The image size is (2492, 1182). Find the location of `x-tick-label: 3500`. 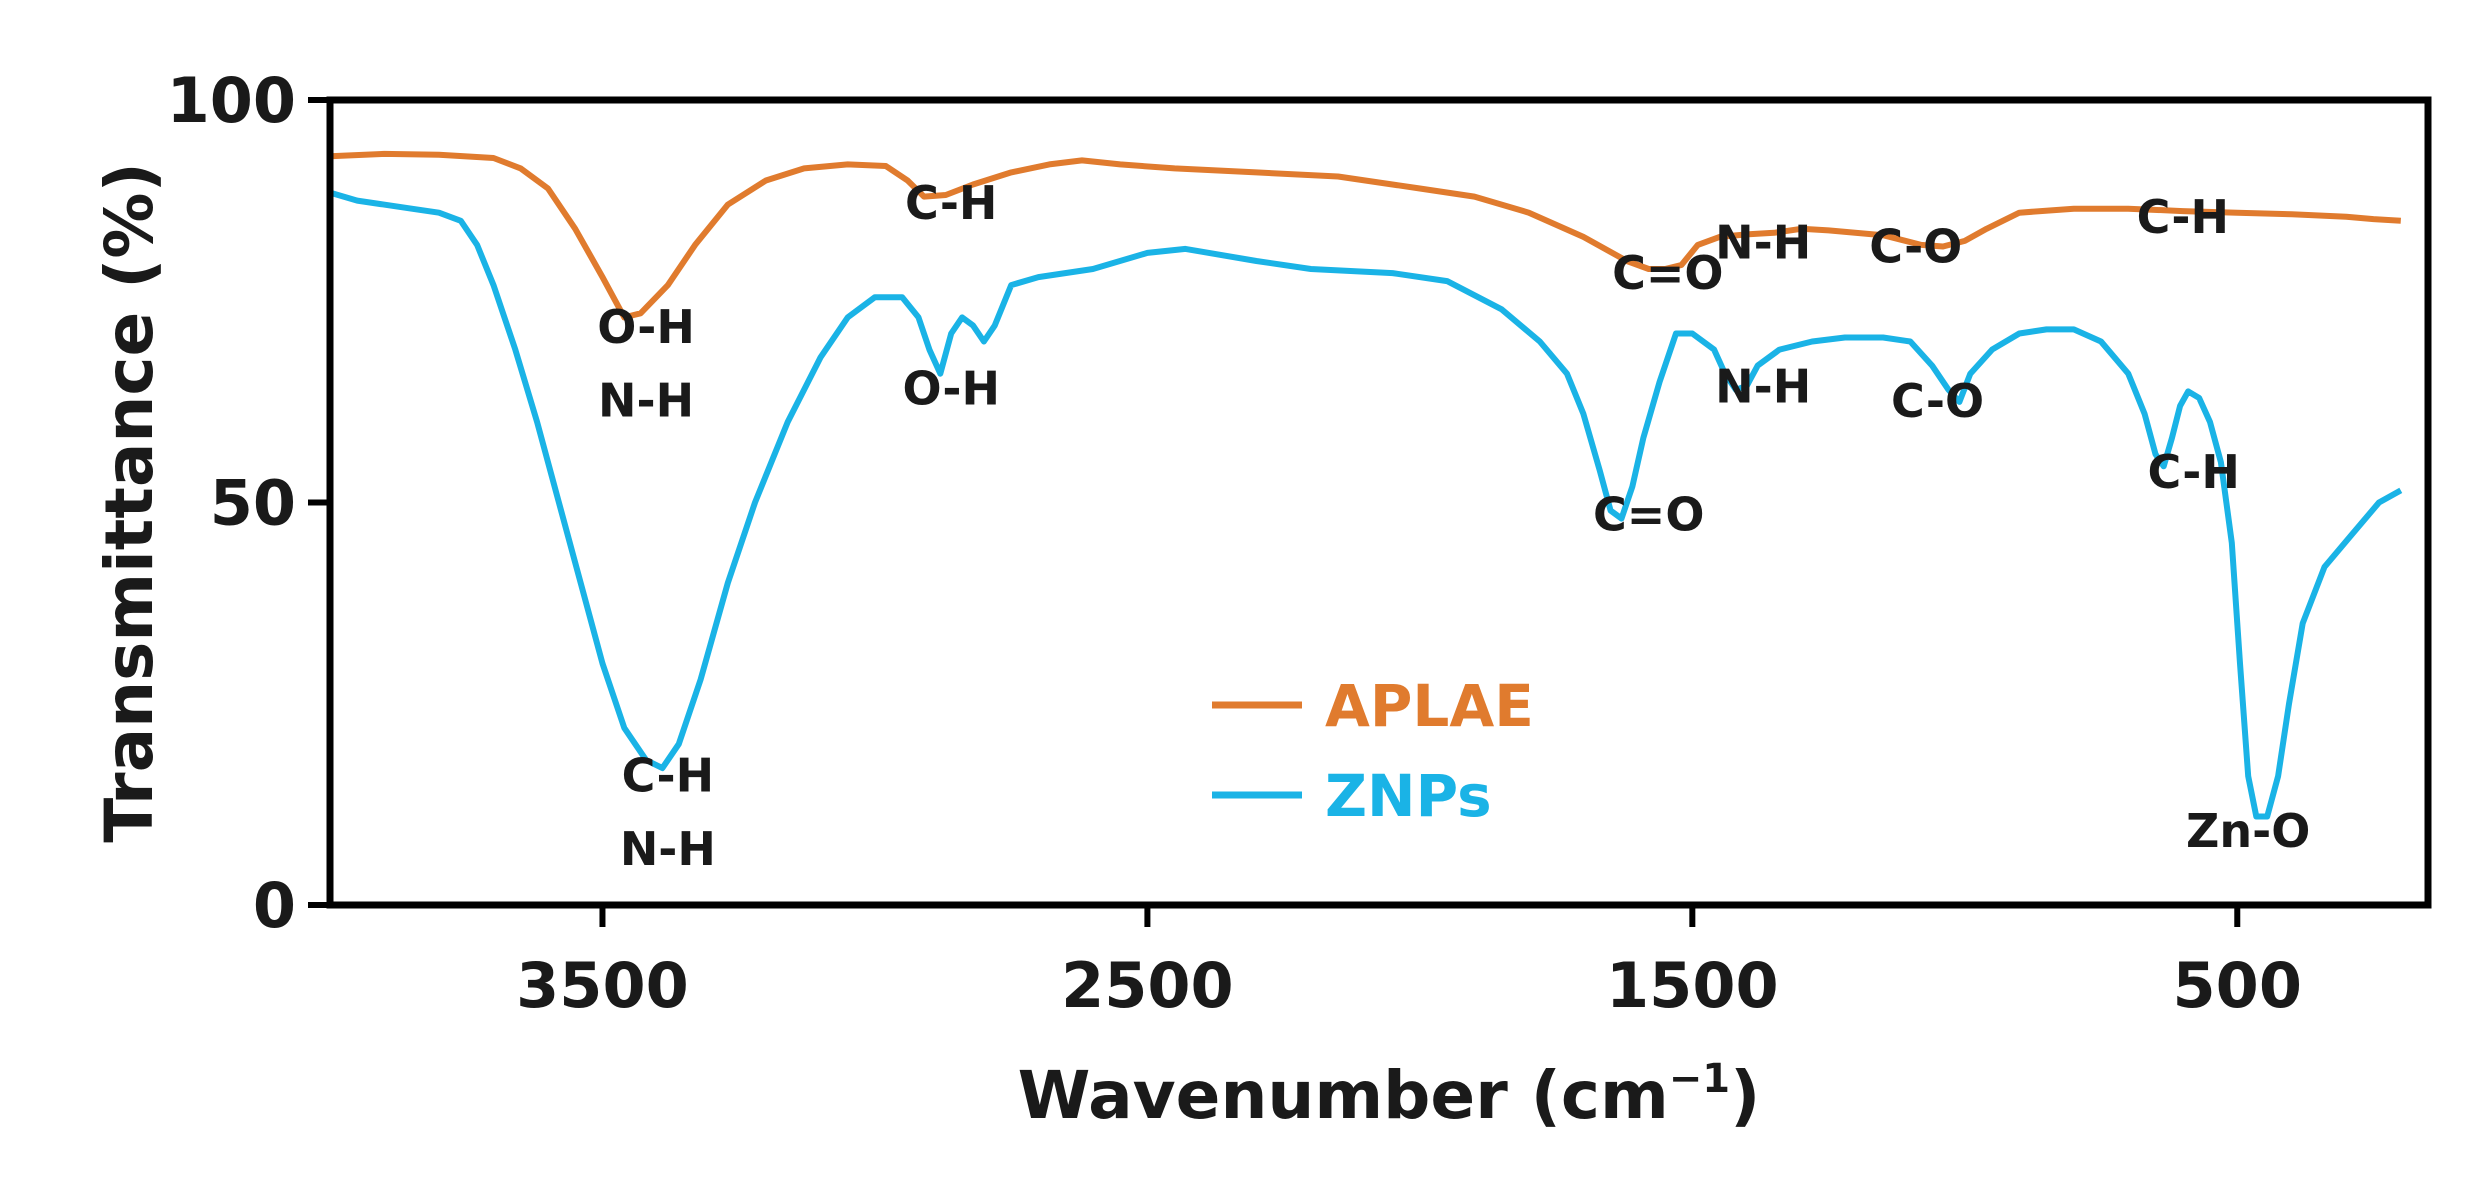

x-tick-label: 3500 is located at coordinates (602, 985).